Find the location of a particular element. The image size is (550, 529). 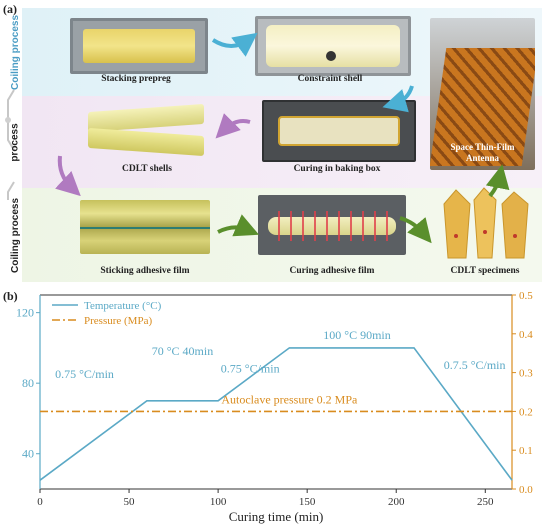

chart-annotation: 100 °C 90min is located at coordinates (356, 335).